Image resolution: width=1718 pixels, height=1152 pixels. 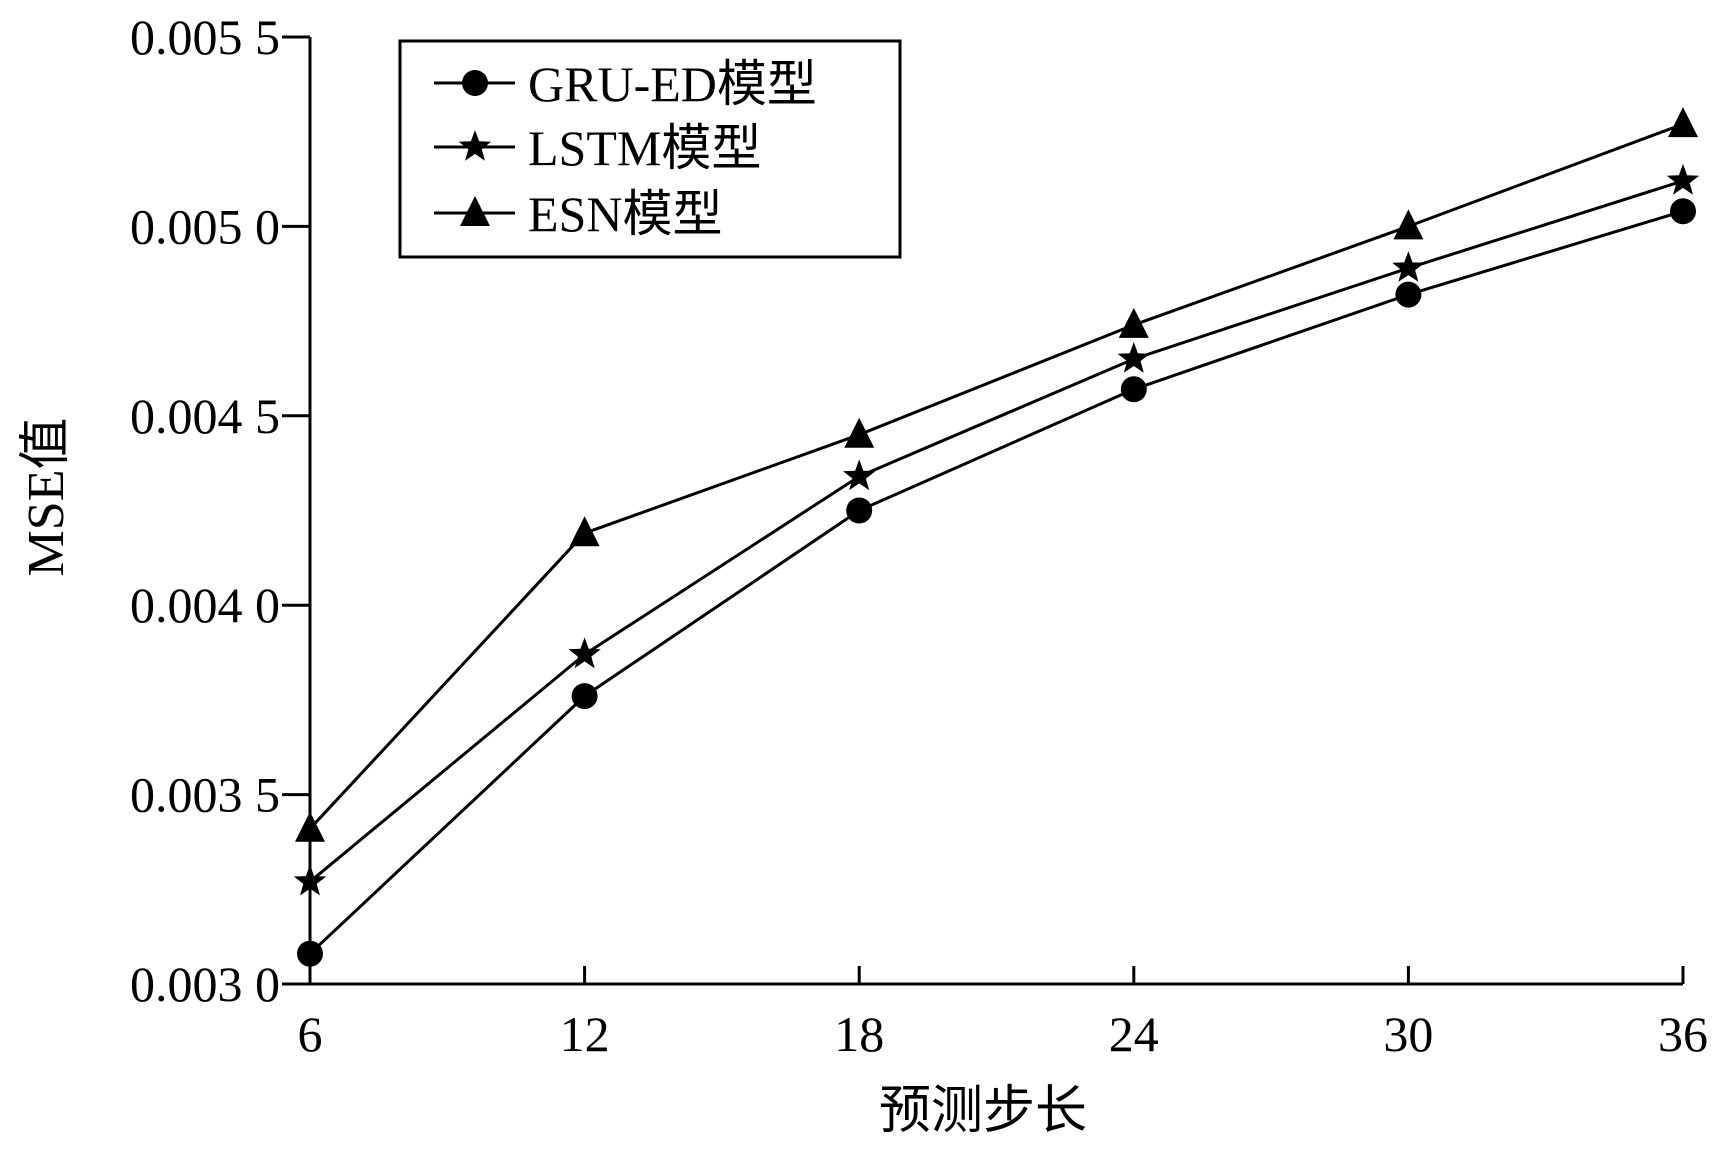 I want to click on y-tick-label: 0.003 5, so click(x=205, y=795).